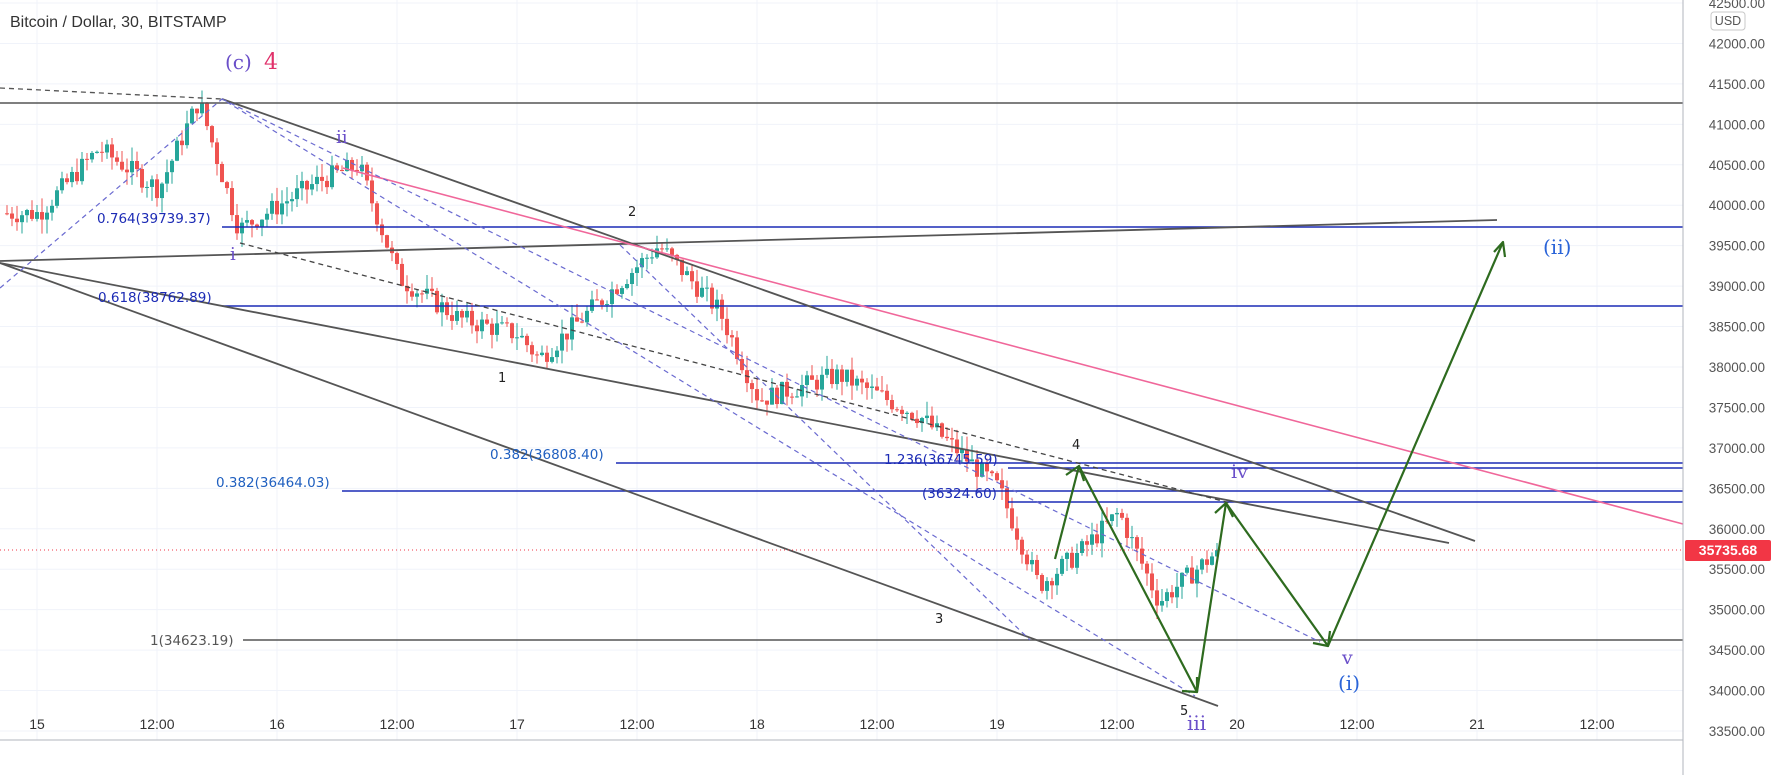 The image size is (1773, 775). I want to click on time-tick-label: 17, so click(517, 724).